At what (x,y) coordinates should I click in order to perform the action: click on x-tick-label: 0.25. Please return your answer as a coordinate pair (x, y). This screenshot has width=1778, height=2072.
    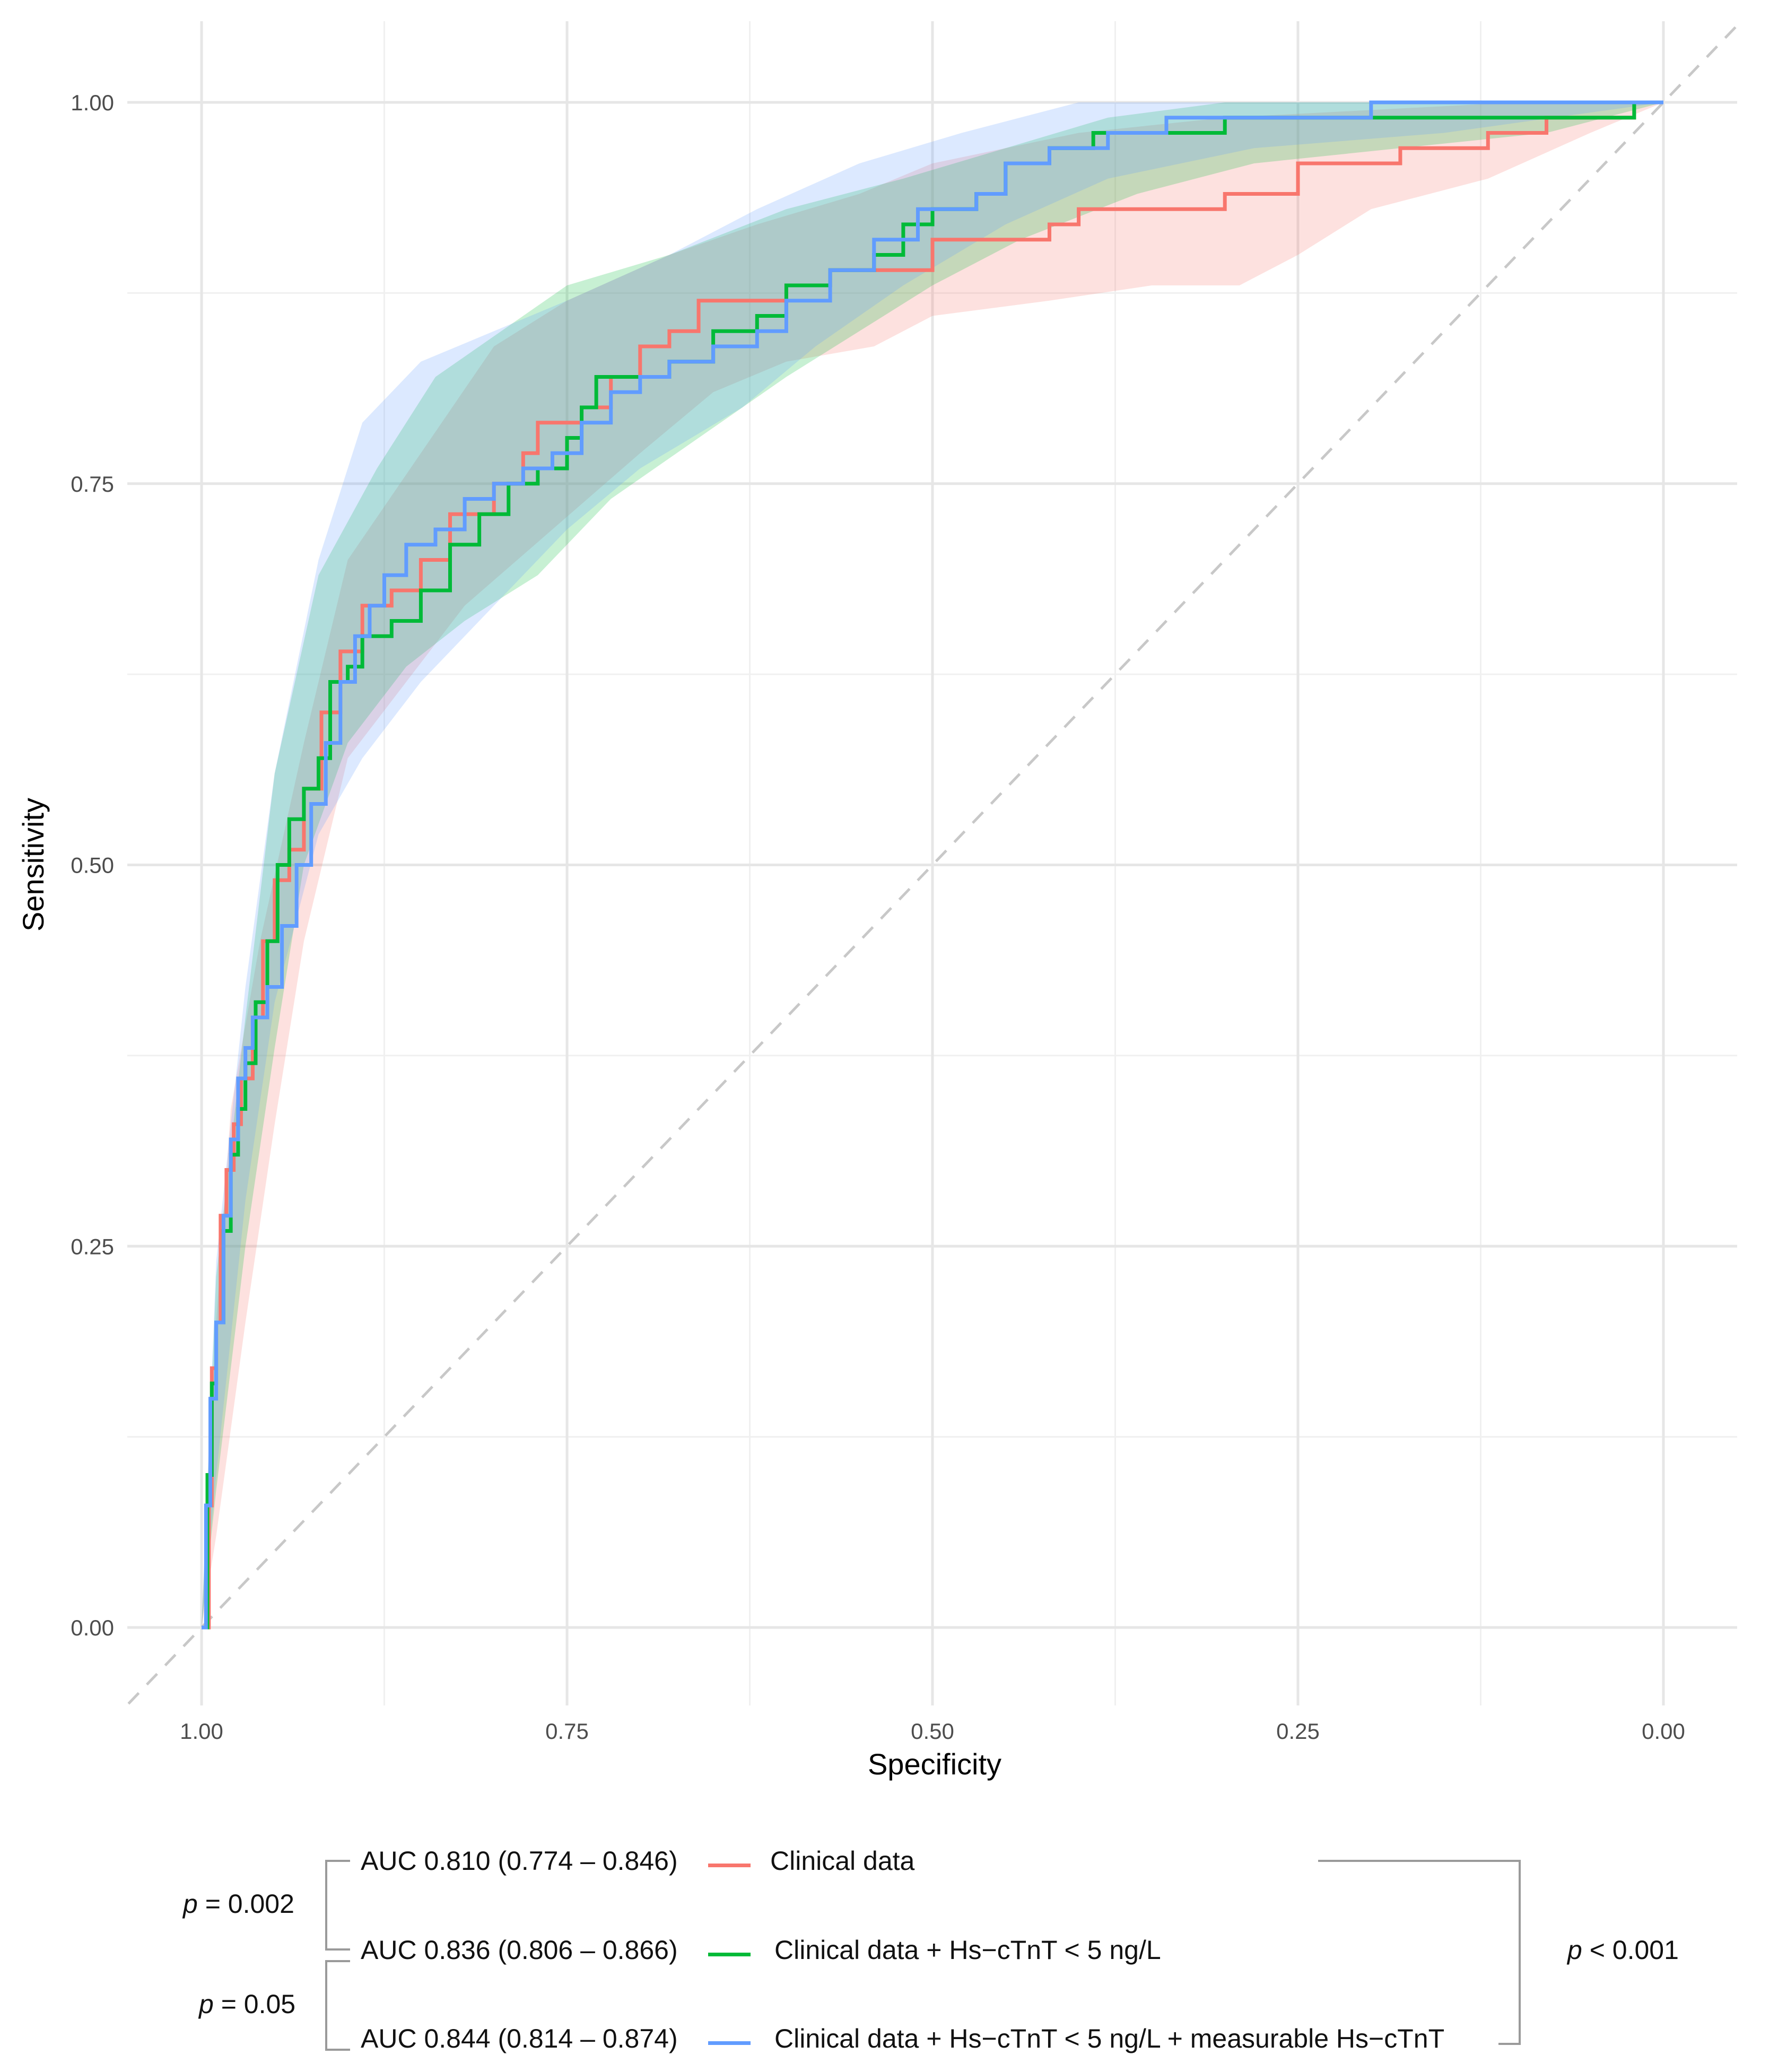
    Looking at the image, I should click on (1298, 1731).